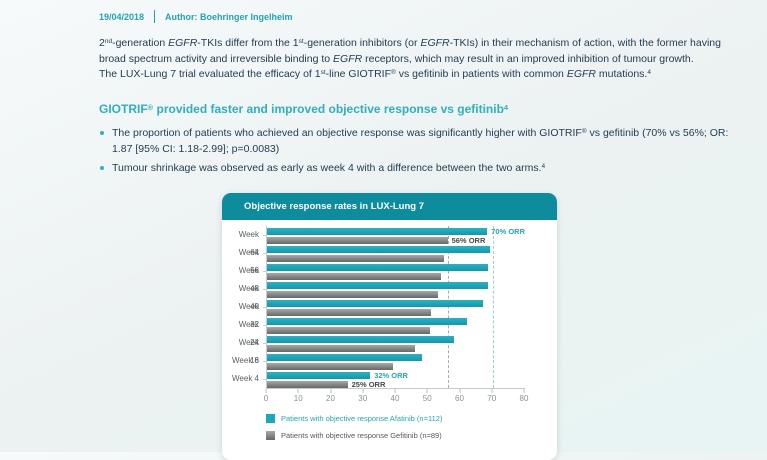 This screenshot has height=460, width=767. What do you see at coordinates (330, 398) in the screenshot?
I see `tick-label: 20` at bounding box center [330, 398].